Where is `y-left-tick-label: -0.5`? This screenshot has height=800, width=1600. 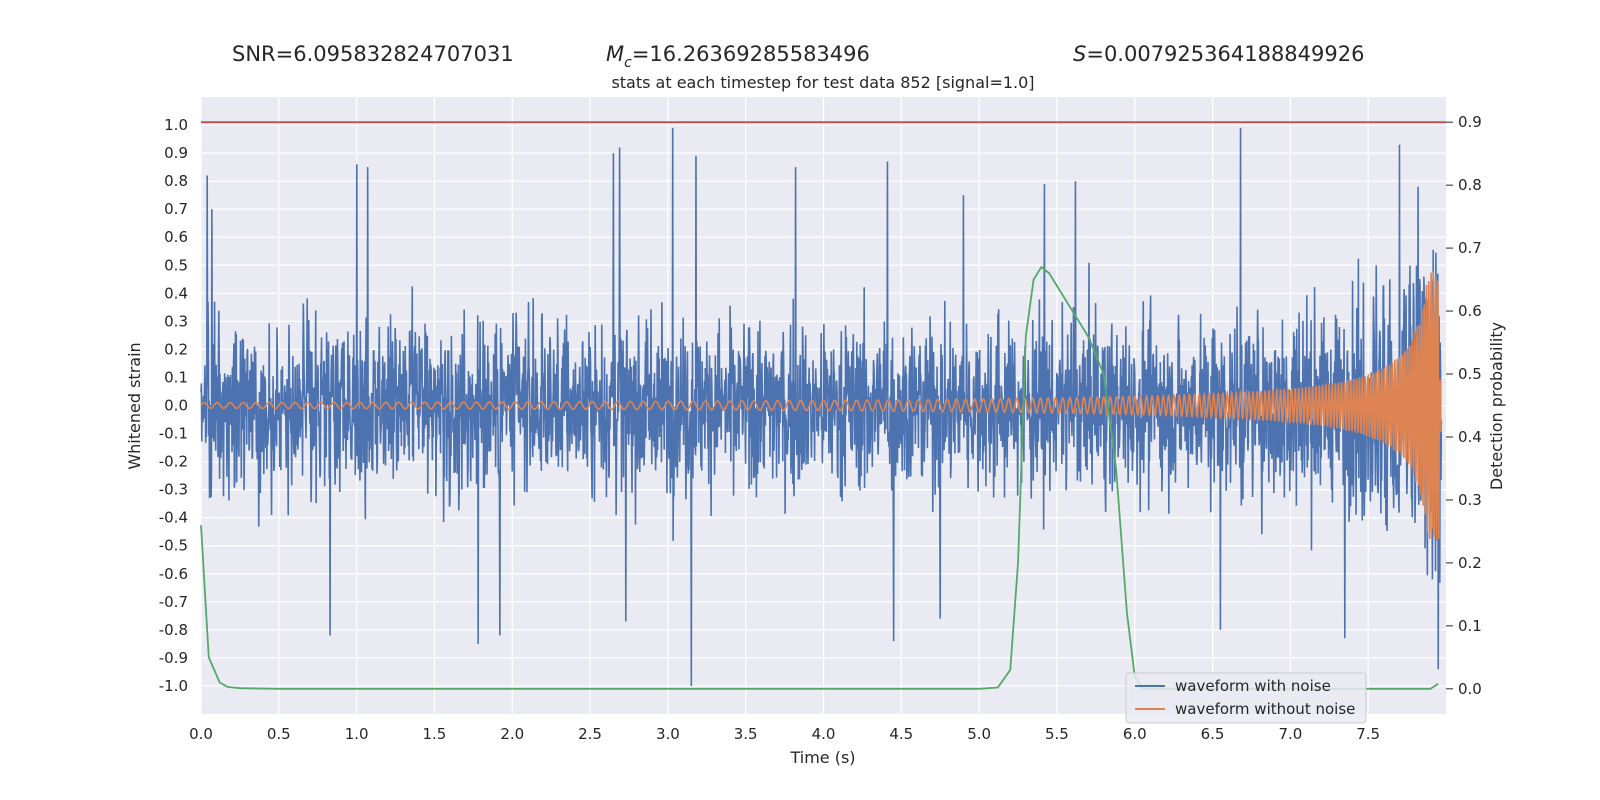
y-left-tick-label: -0.5 is located at coordinates (173, 546).